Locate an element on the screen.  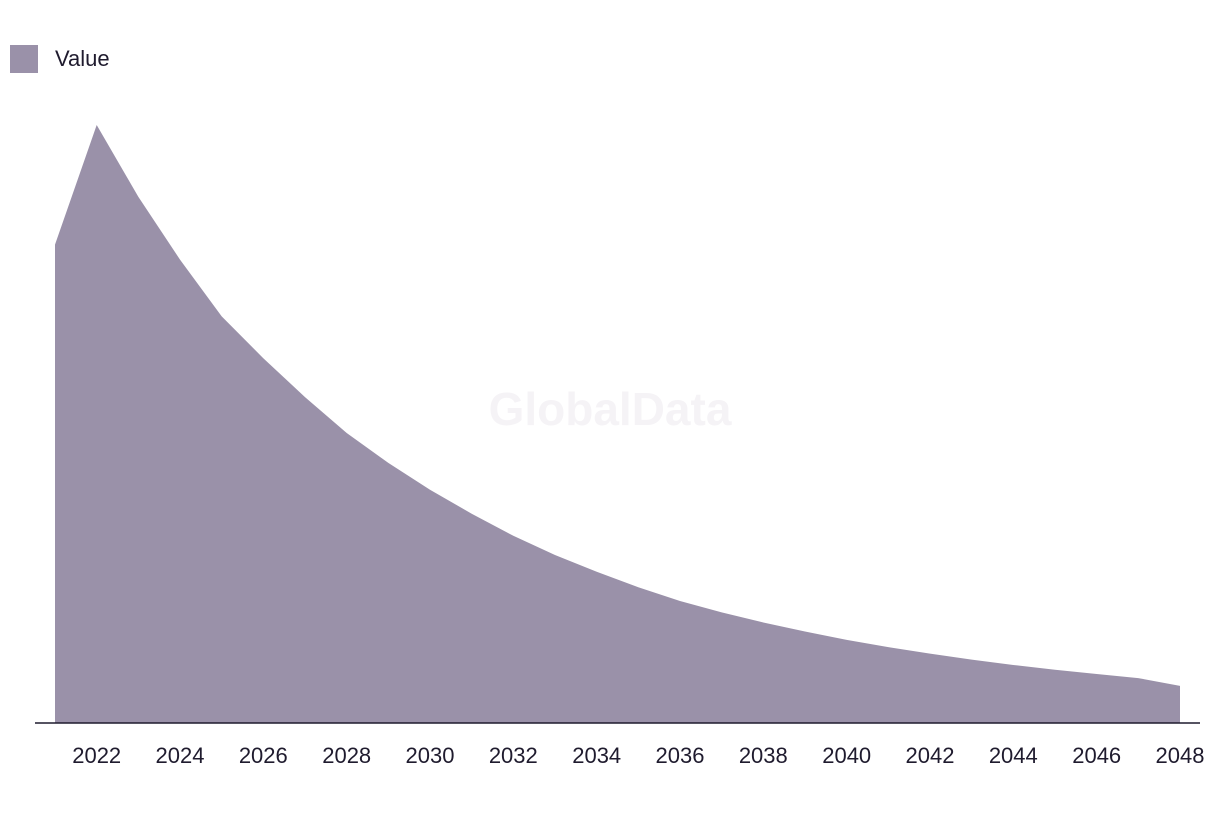
x-tick-label: 2046 is located at coordinates (1096, 755).